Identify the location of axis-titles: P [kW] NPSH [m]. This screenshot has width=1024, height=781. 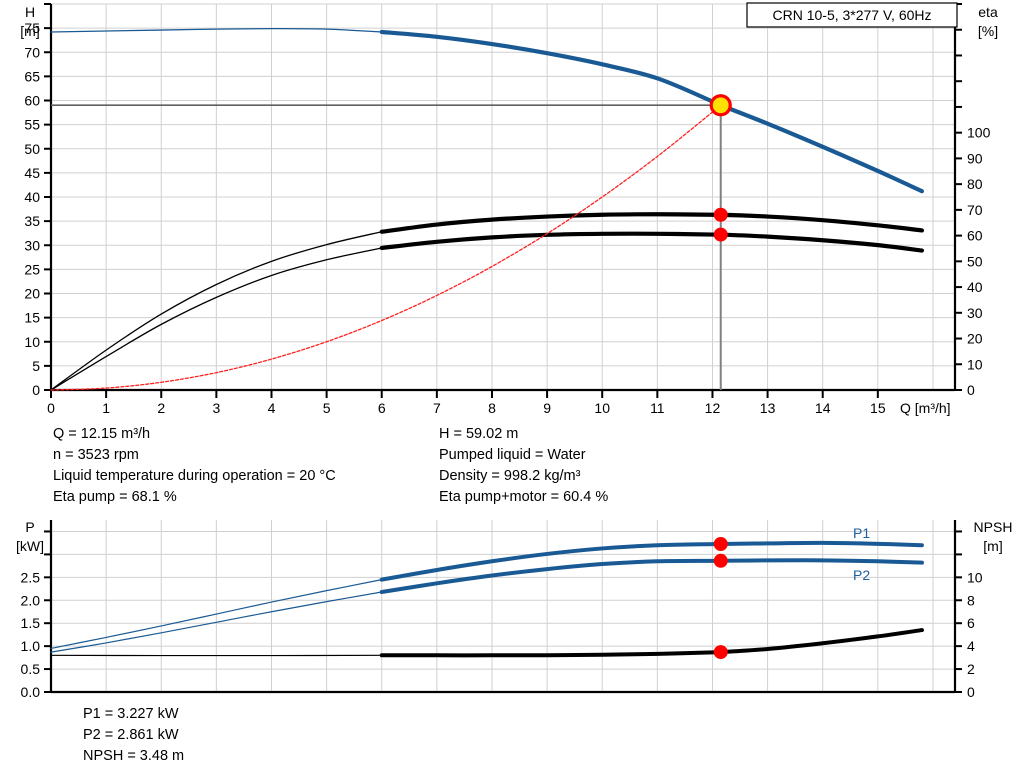
(514, 536).